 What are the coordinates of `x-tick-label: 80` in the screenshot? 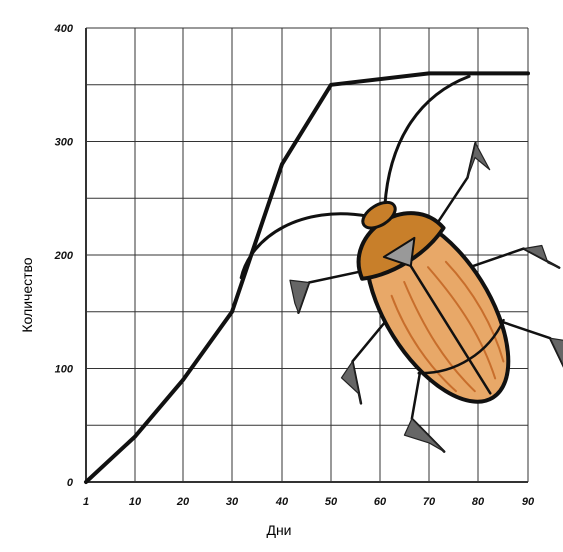 It's located at (478, 502).